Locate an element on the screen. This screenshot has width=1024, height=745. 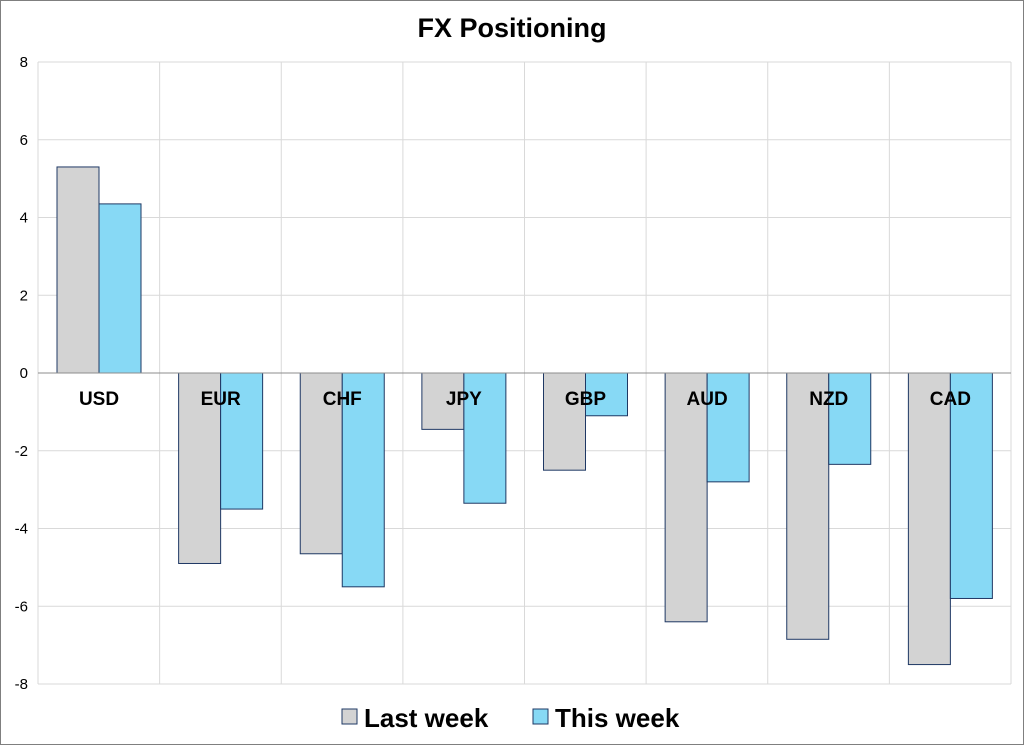
legend: Last week This week is located at coordinates (510, 718).